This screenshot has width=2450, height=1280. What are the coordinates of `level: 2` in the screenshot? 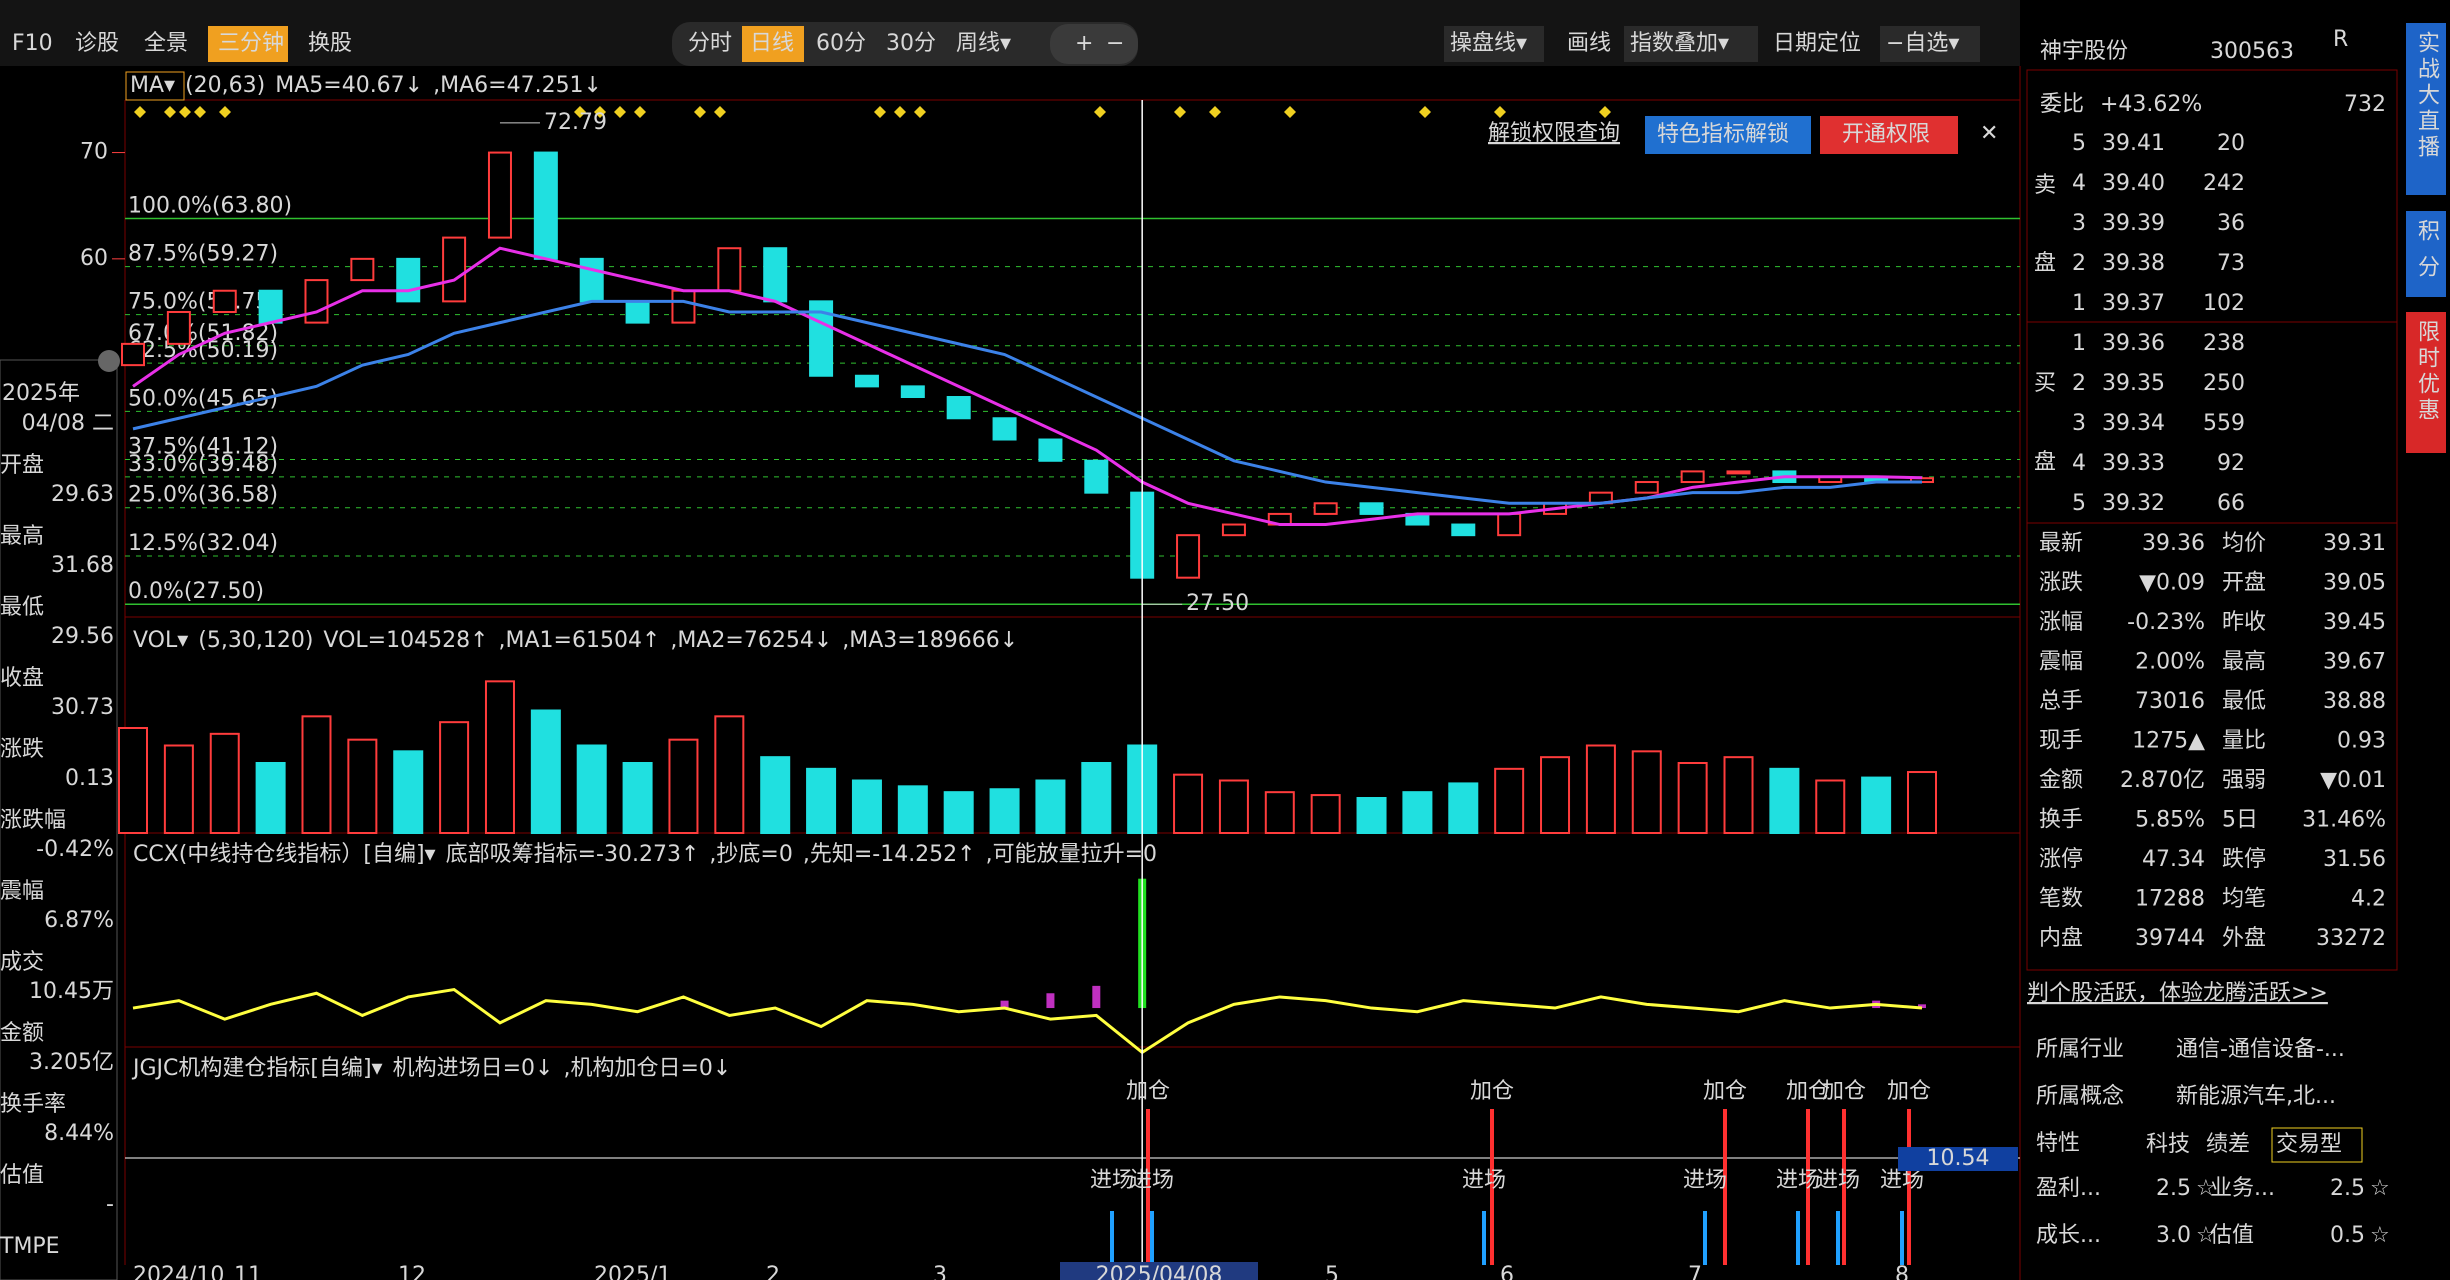 It's located at (2079, 383).